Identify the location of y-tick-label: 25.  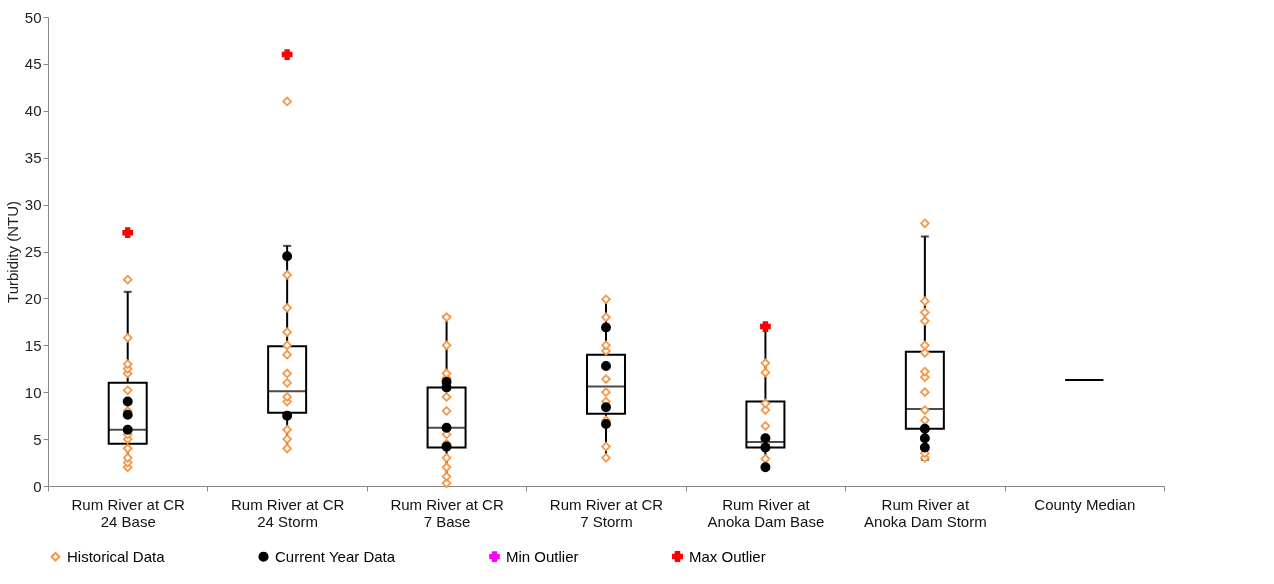
(33, 251).